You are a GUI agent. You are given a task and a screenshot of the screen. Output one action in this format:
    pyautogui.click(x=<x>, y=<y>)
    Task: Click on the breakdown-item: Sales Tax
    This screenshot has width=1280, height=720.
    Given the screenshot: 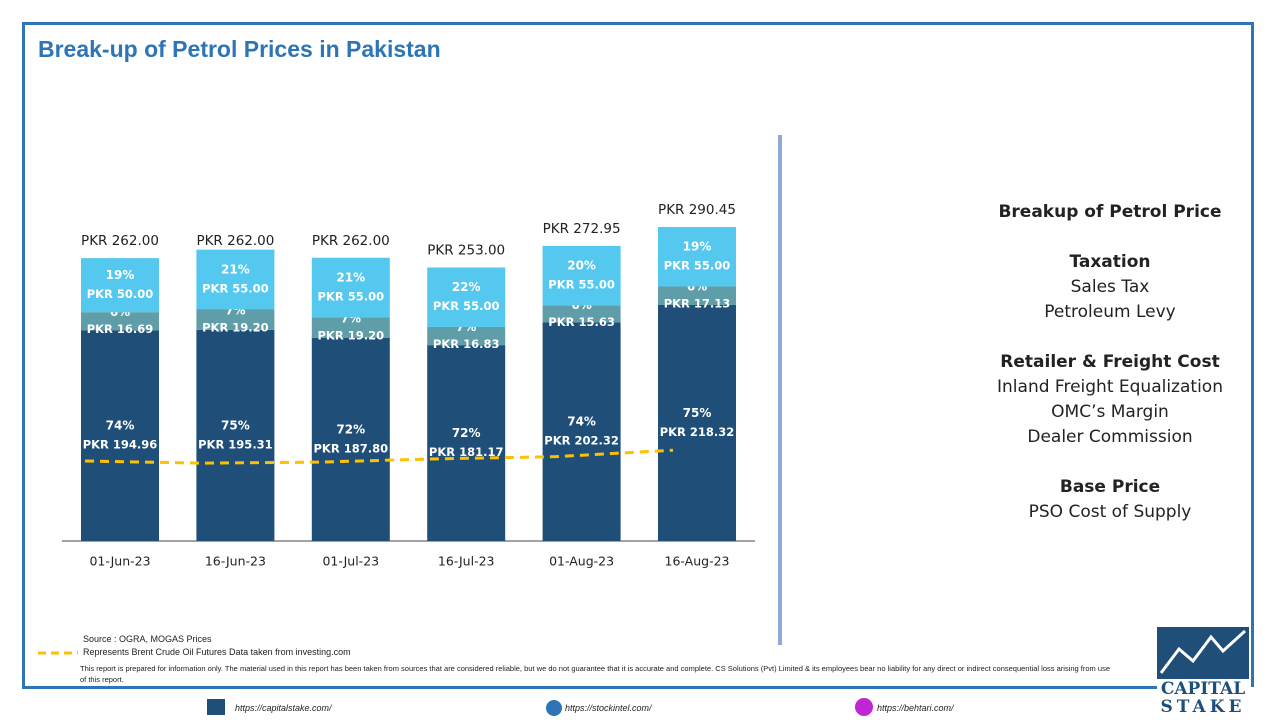 What is the action you would take?
    pyautogui.click(x=1110, y=287)
    